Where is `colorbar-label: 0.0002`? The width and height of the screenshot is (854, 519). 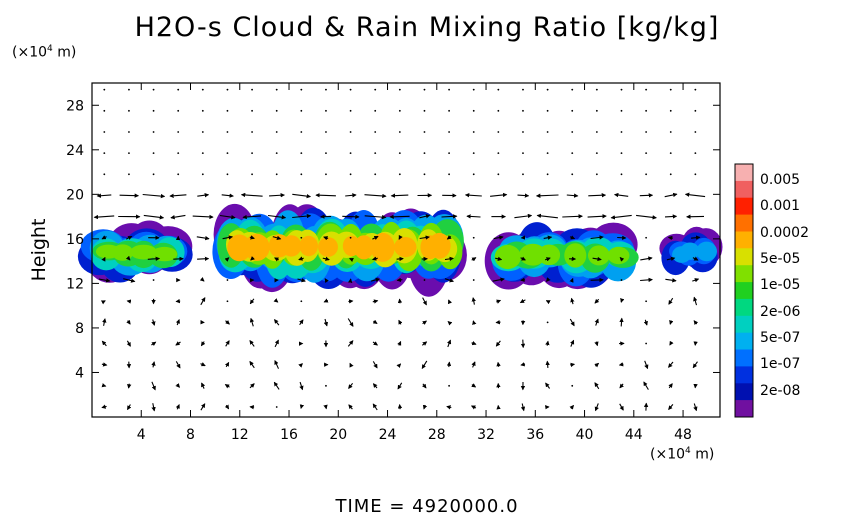
colorbar-label: 0.0002 is located at coordinates (784, 232).